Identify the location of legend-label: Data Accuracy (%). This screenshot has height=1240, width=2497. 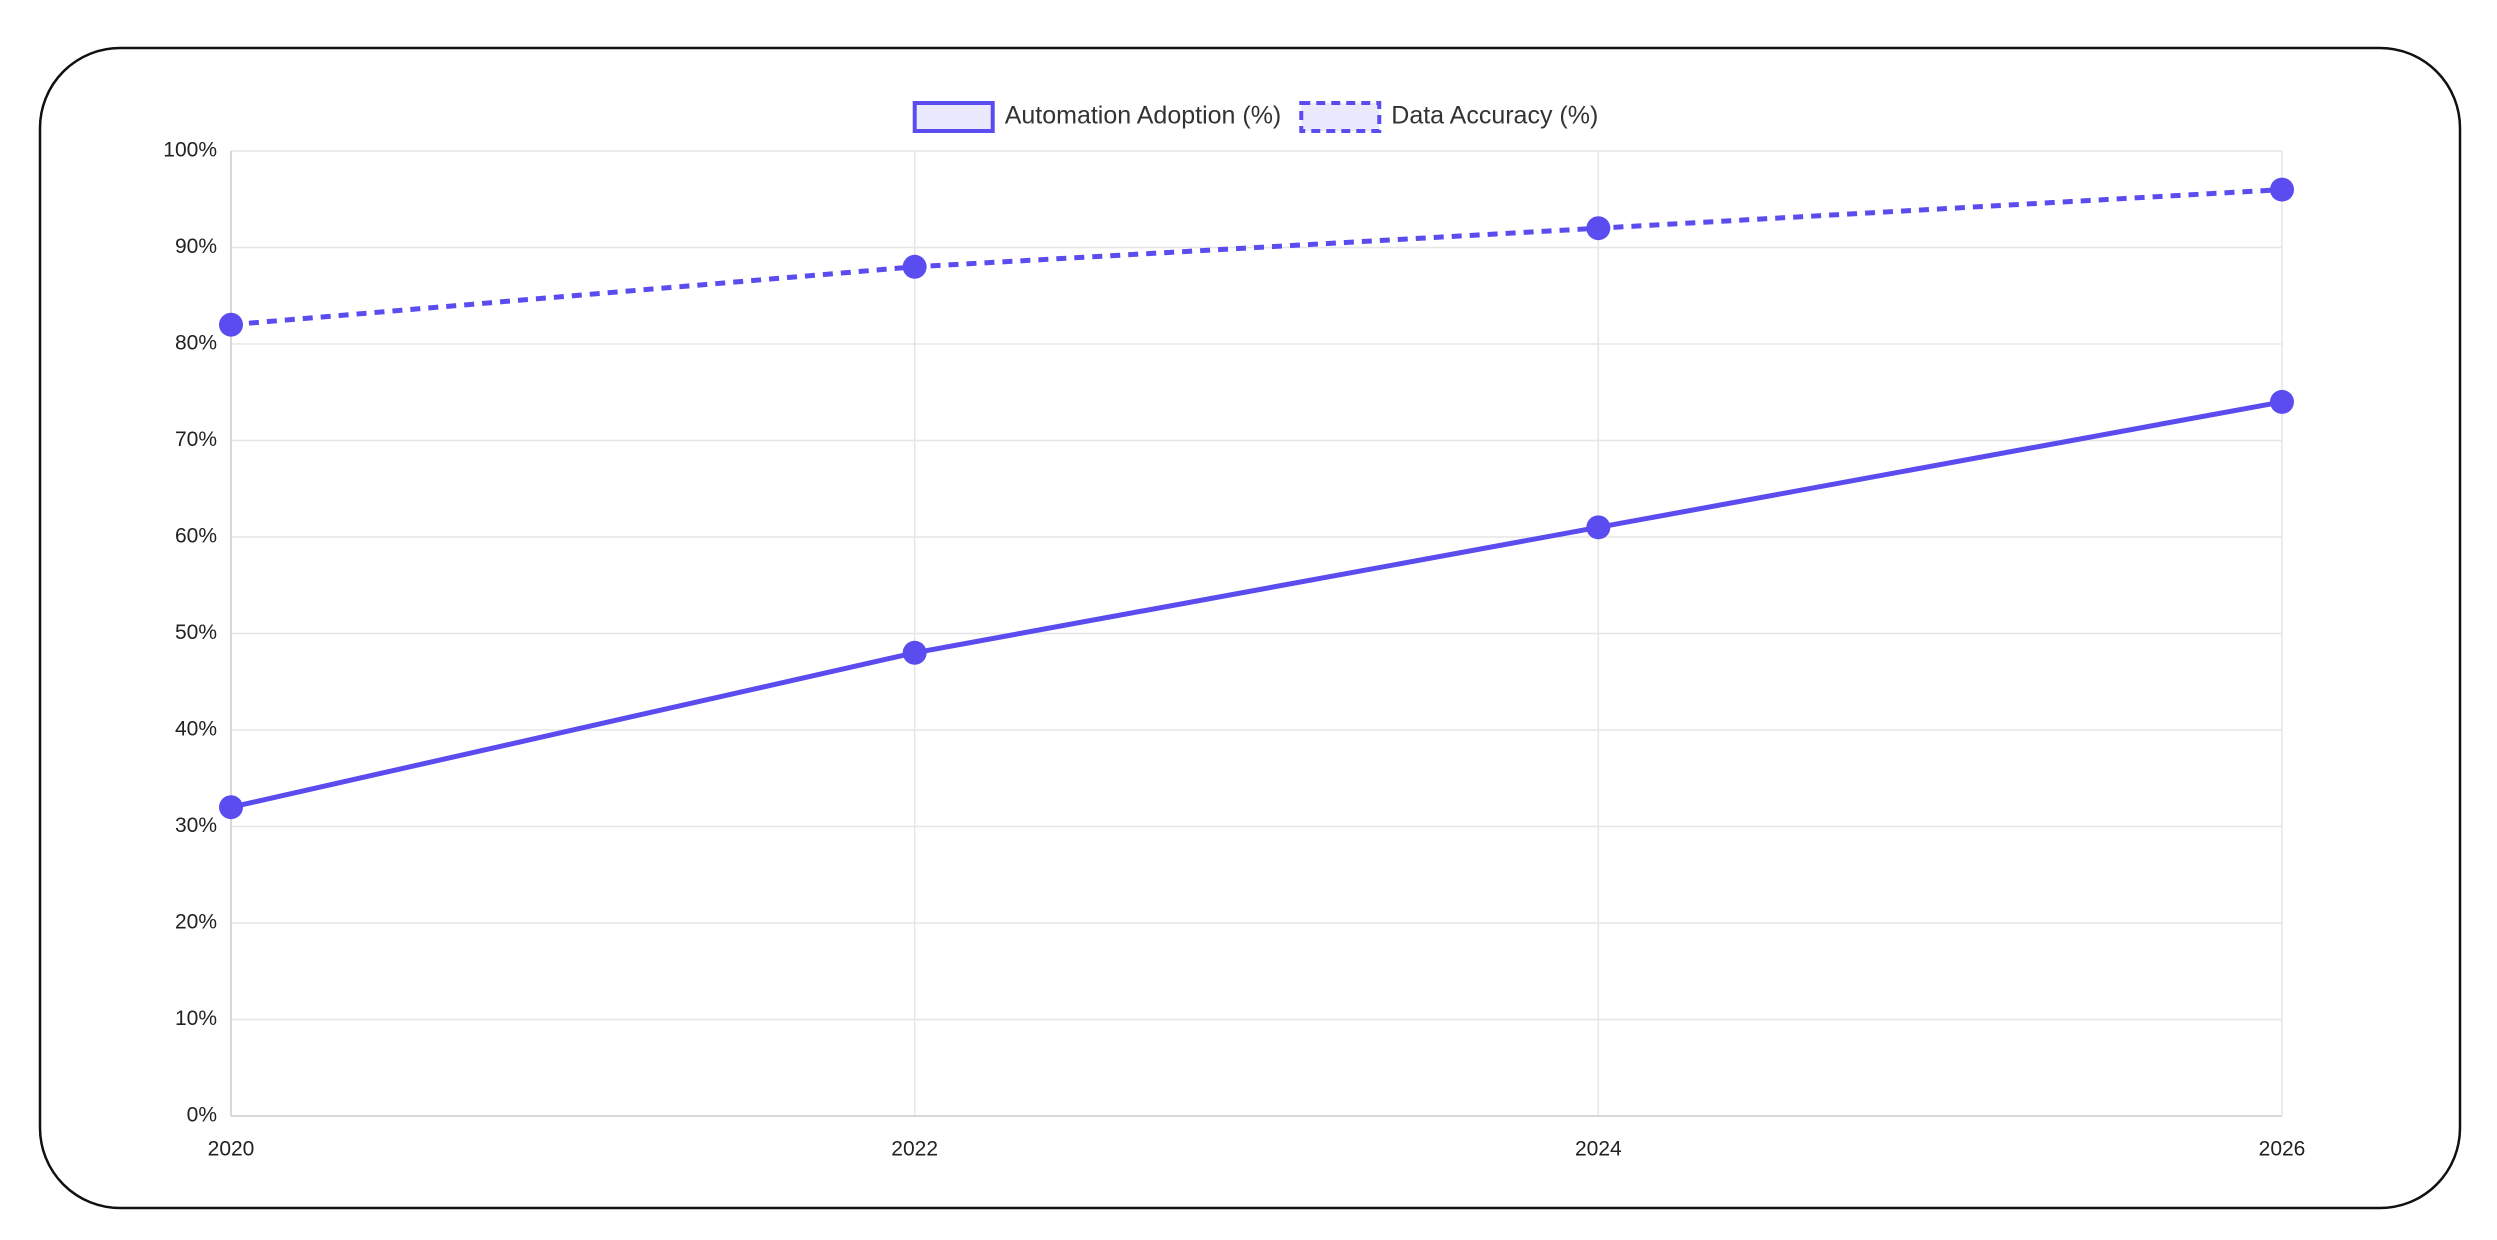
(1494, 116).